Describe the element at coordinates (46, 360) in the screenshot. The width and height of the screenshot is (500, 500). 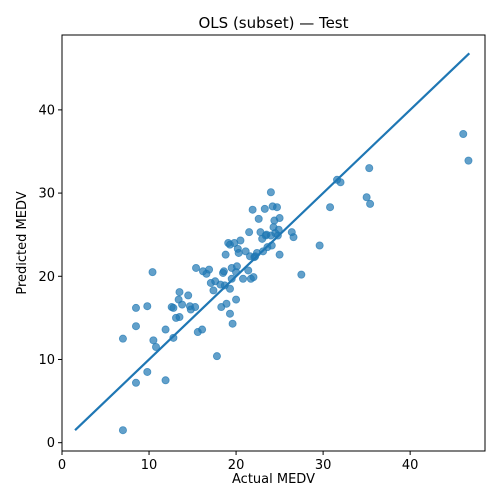
I see `y-tick-label: 10` at that location.